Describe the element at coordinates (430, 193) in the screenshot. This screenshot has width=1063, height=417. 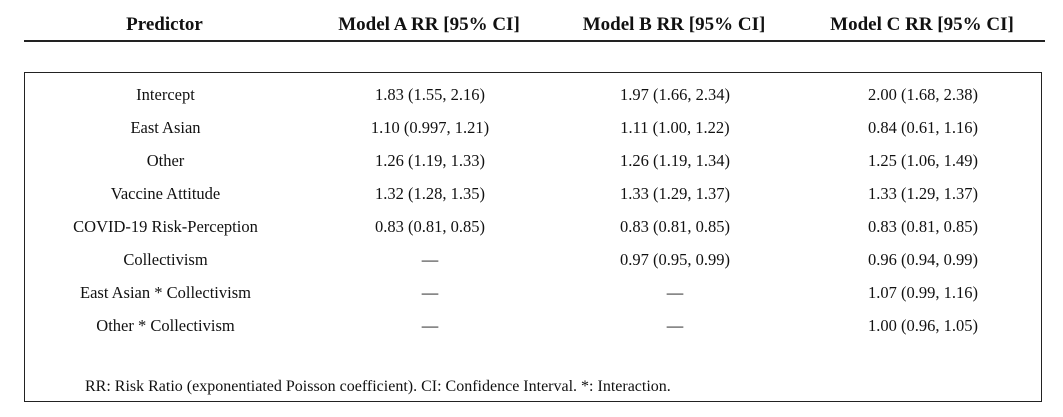
I see `model-a-cell: 1.32 (1.28, 1.35)` at that location.